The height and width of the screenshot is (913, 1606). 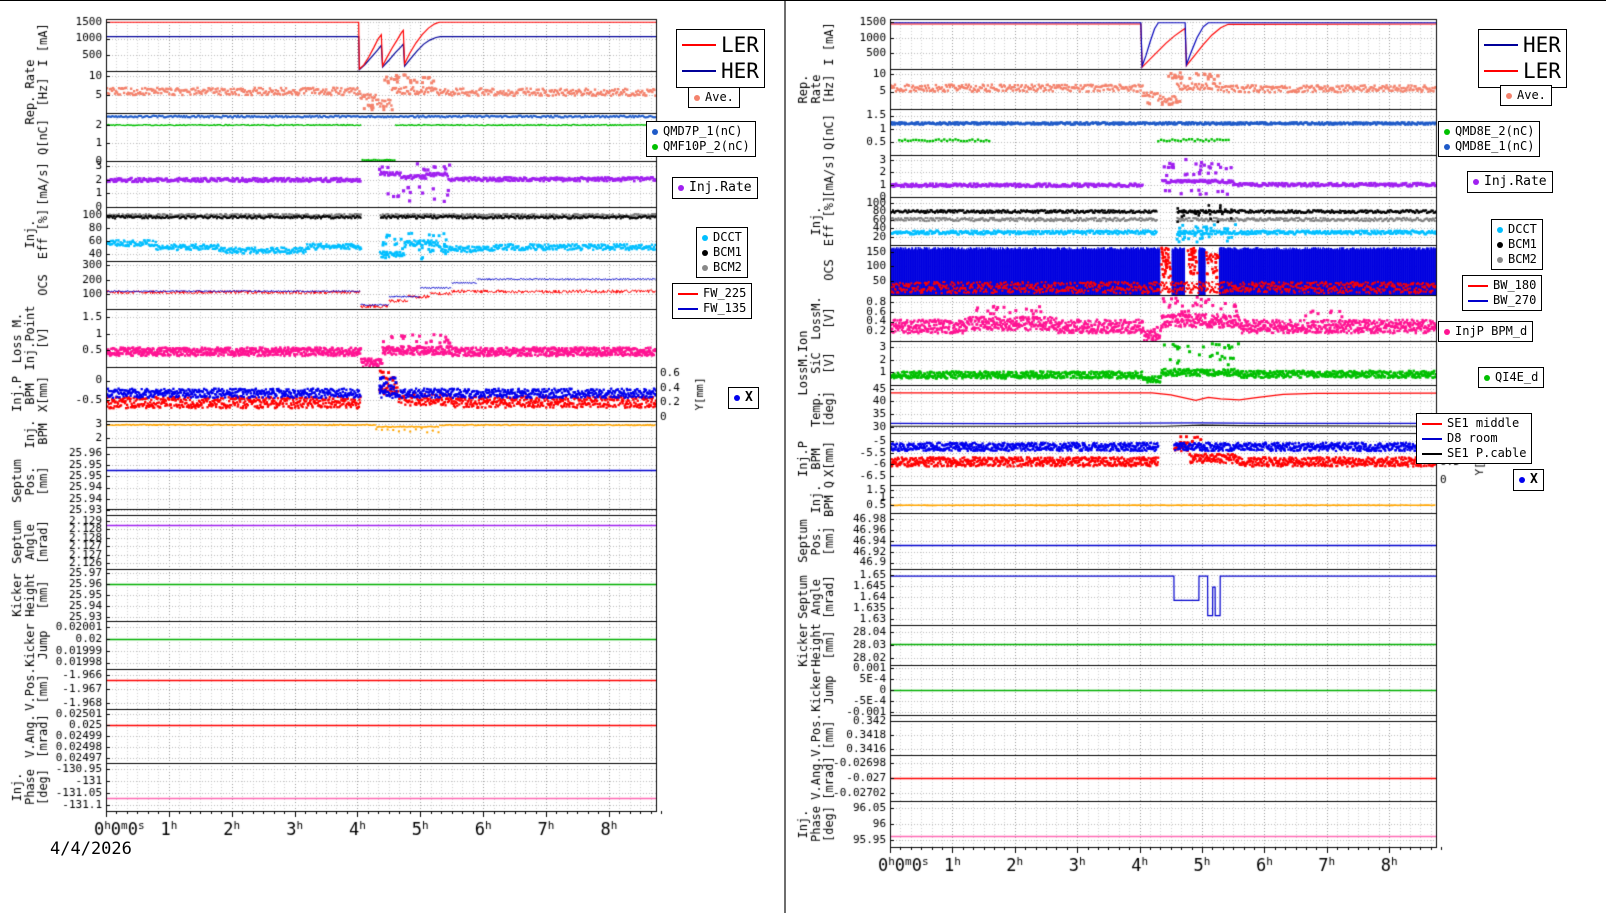 I want to click on date-label: 4/4/2026, so click(x=91, y=849).